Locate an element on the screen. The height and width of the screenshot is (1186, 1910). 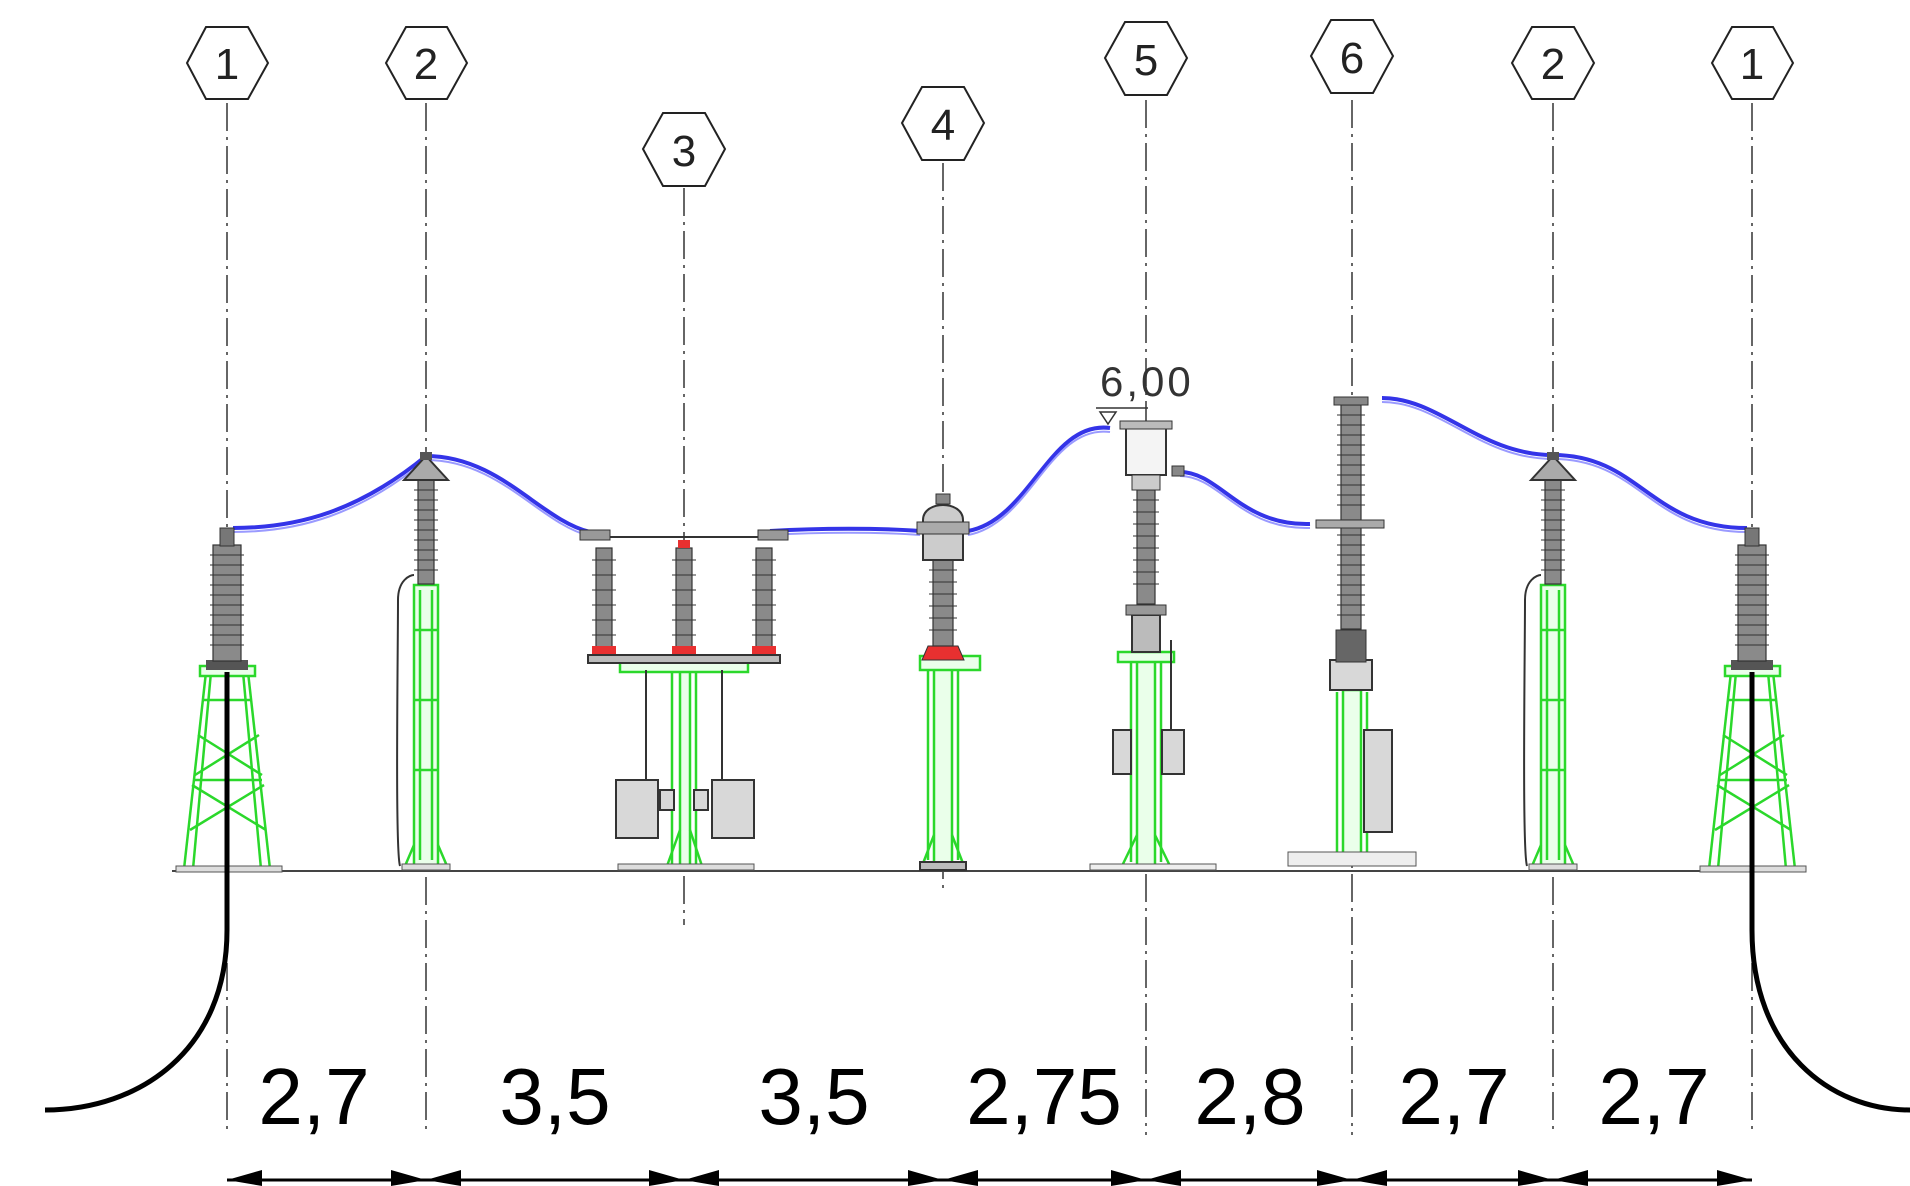
tag-label: 3 is located at coordinates (684, 151).